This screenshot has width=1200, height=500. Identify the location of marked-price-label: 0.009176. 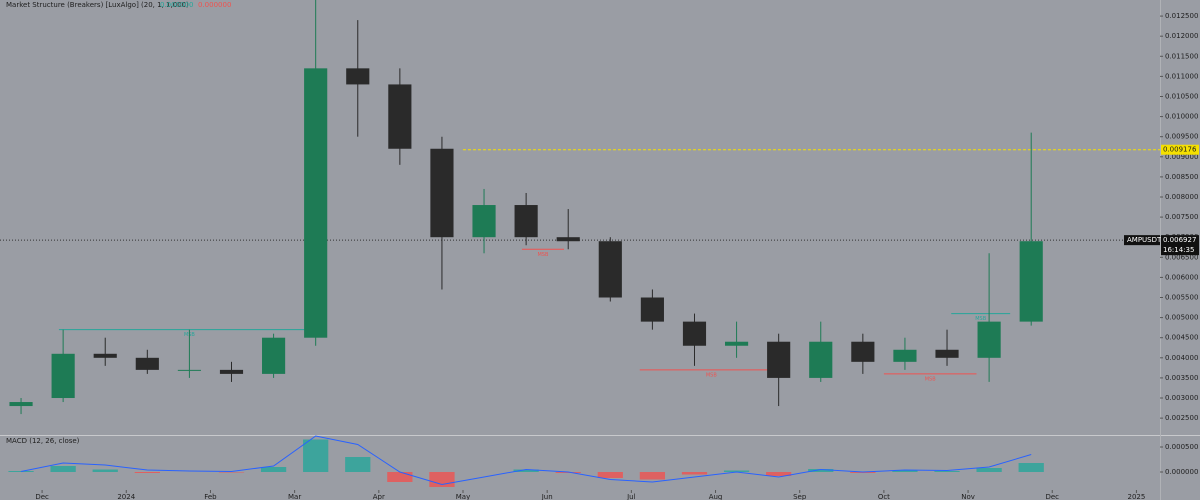
(1180, 150).